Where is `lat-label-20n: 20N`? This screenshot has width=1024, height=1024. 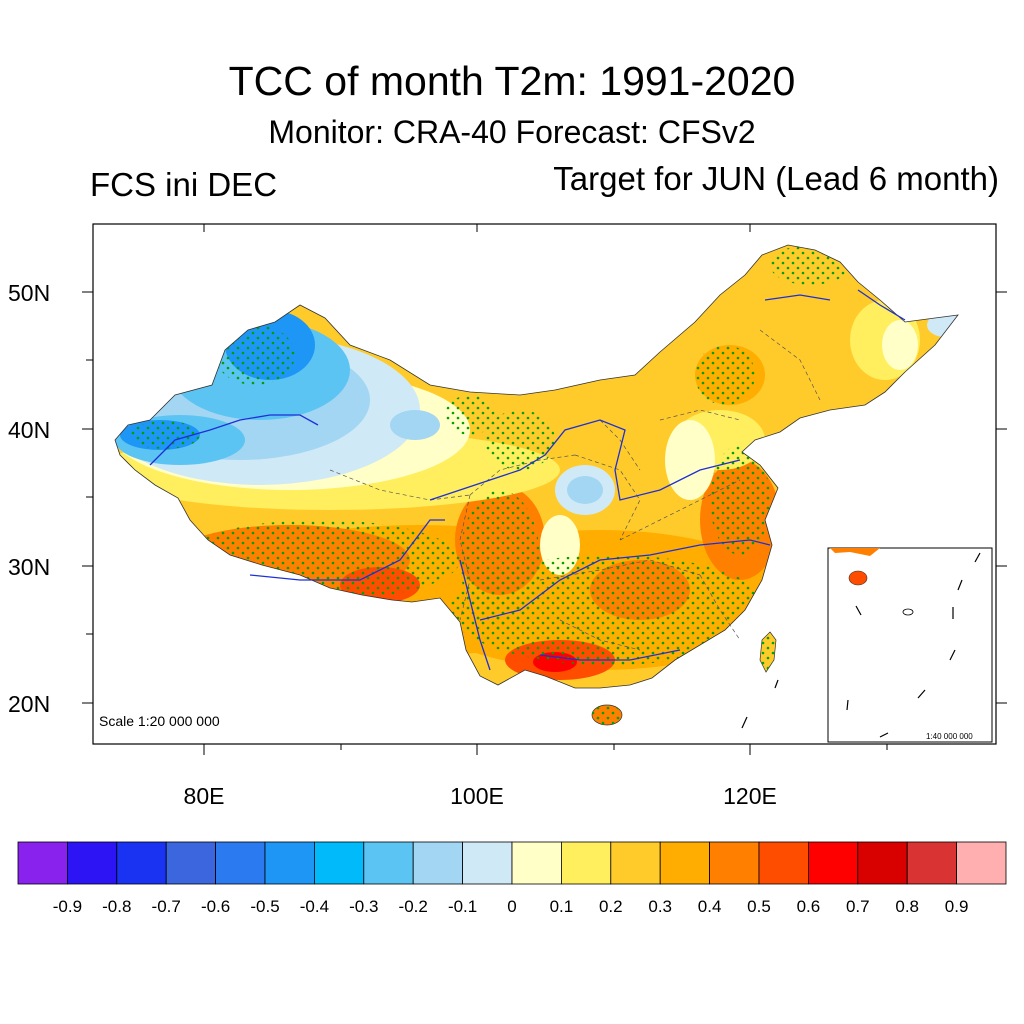 lat-label-20n: 20N is located at coordinates (29, 704).